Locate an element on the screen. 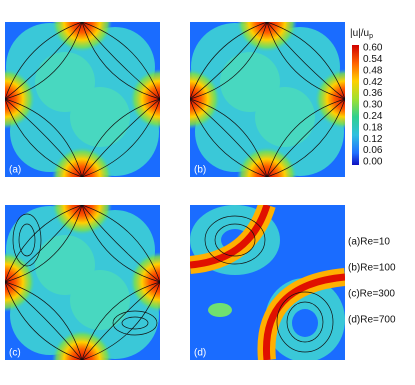 The height and width of the screenshot is (385, 415). legend-entry: (c)Re=300 is located at coordinates (371, 294).